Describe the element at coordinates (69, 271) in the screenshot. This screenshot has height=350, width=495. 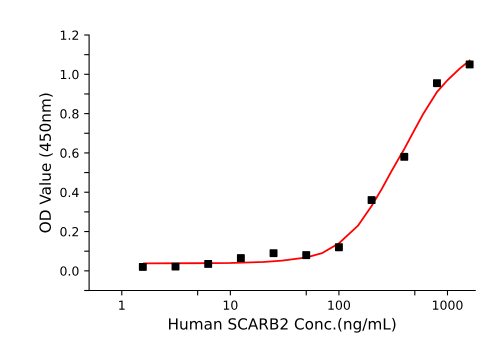
I see `y-tick-label: 0.0` at that location.